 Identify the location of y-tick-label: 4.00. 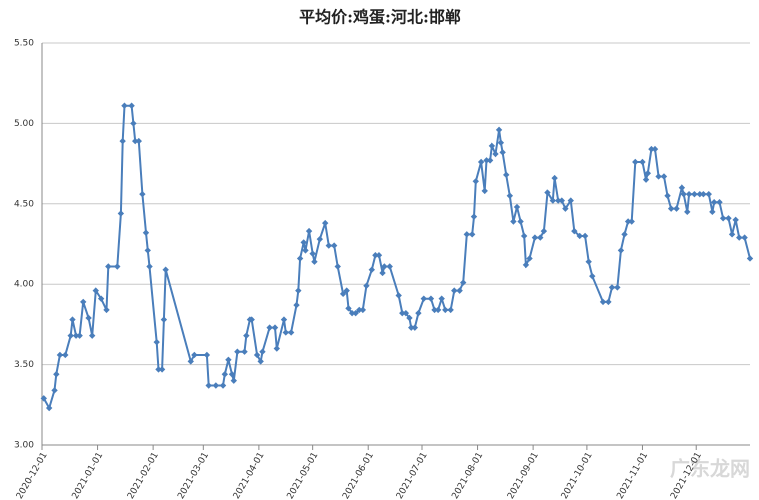
(24, 285).